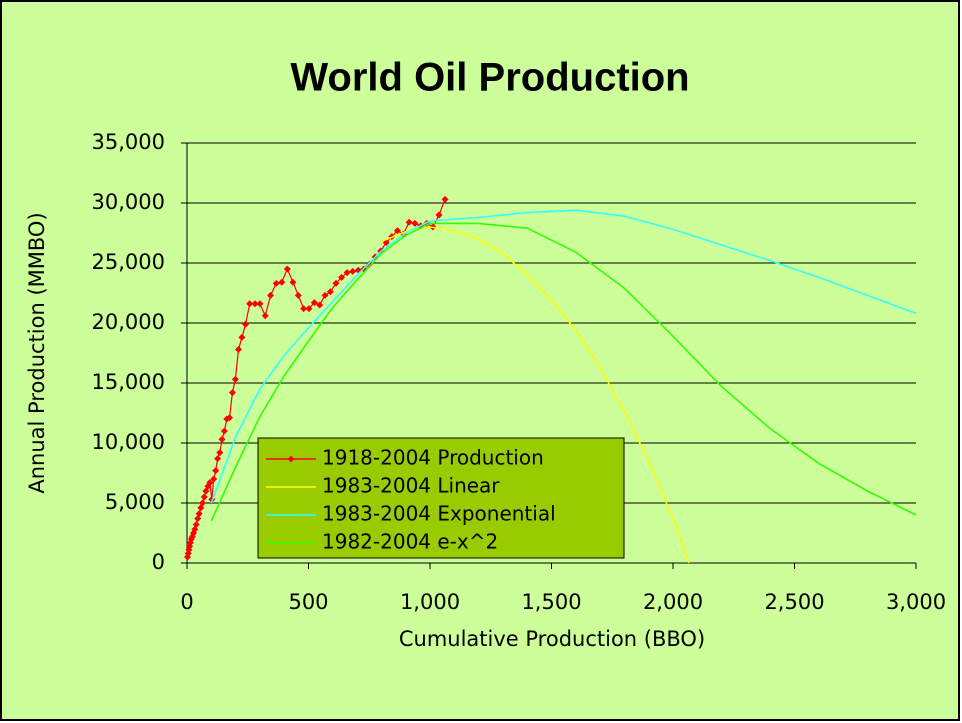  Describe the element at coordinates (128, 442) in the screenshot. I see `y-tick-label: 10,000` at that location.